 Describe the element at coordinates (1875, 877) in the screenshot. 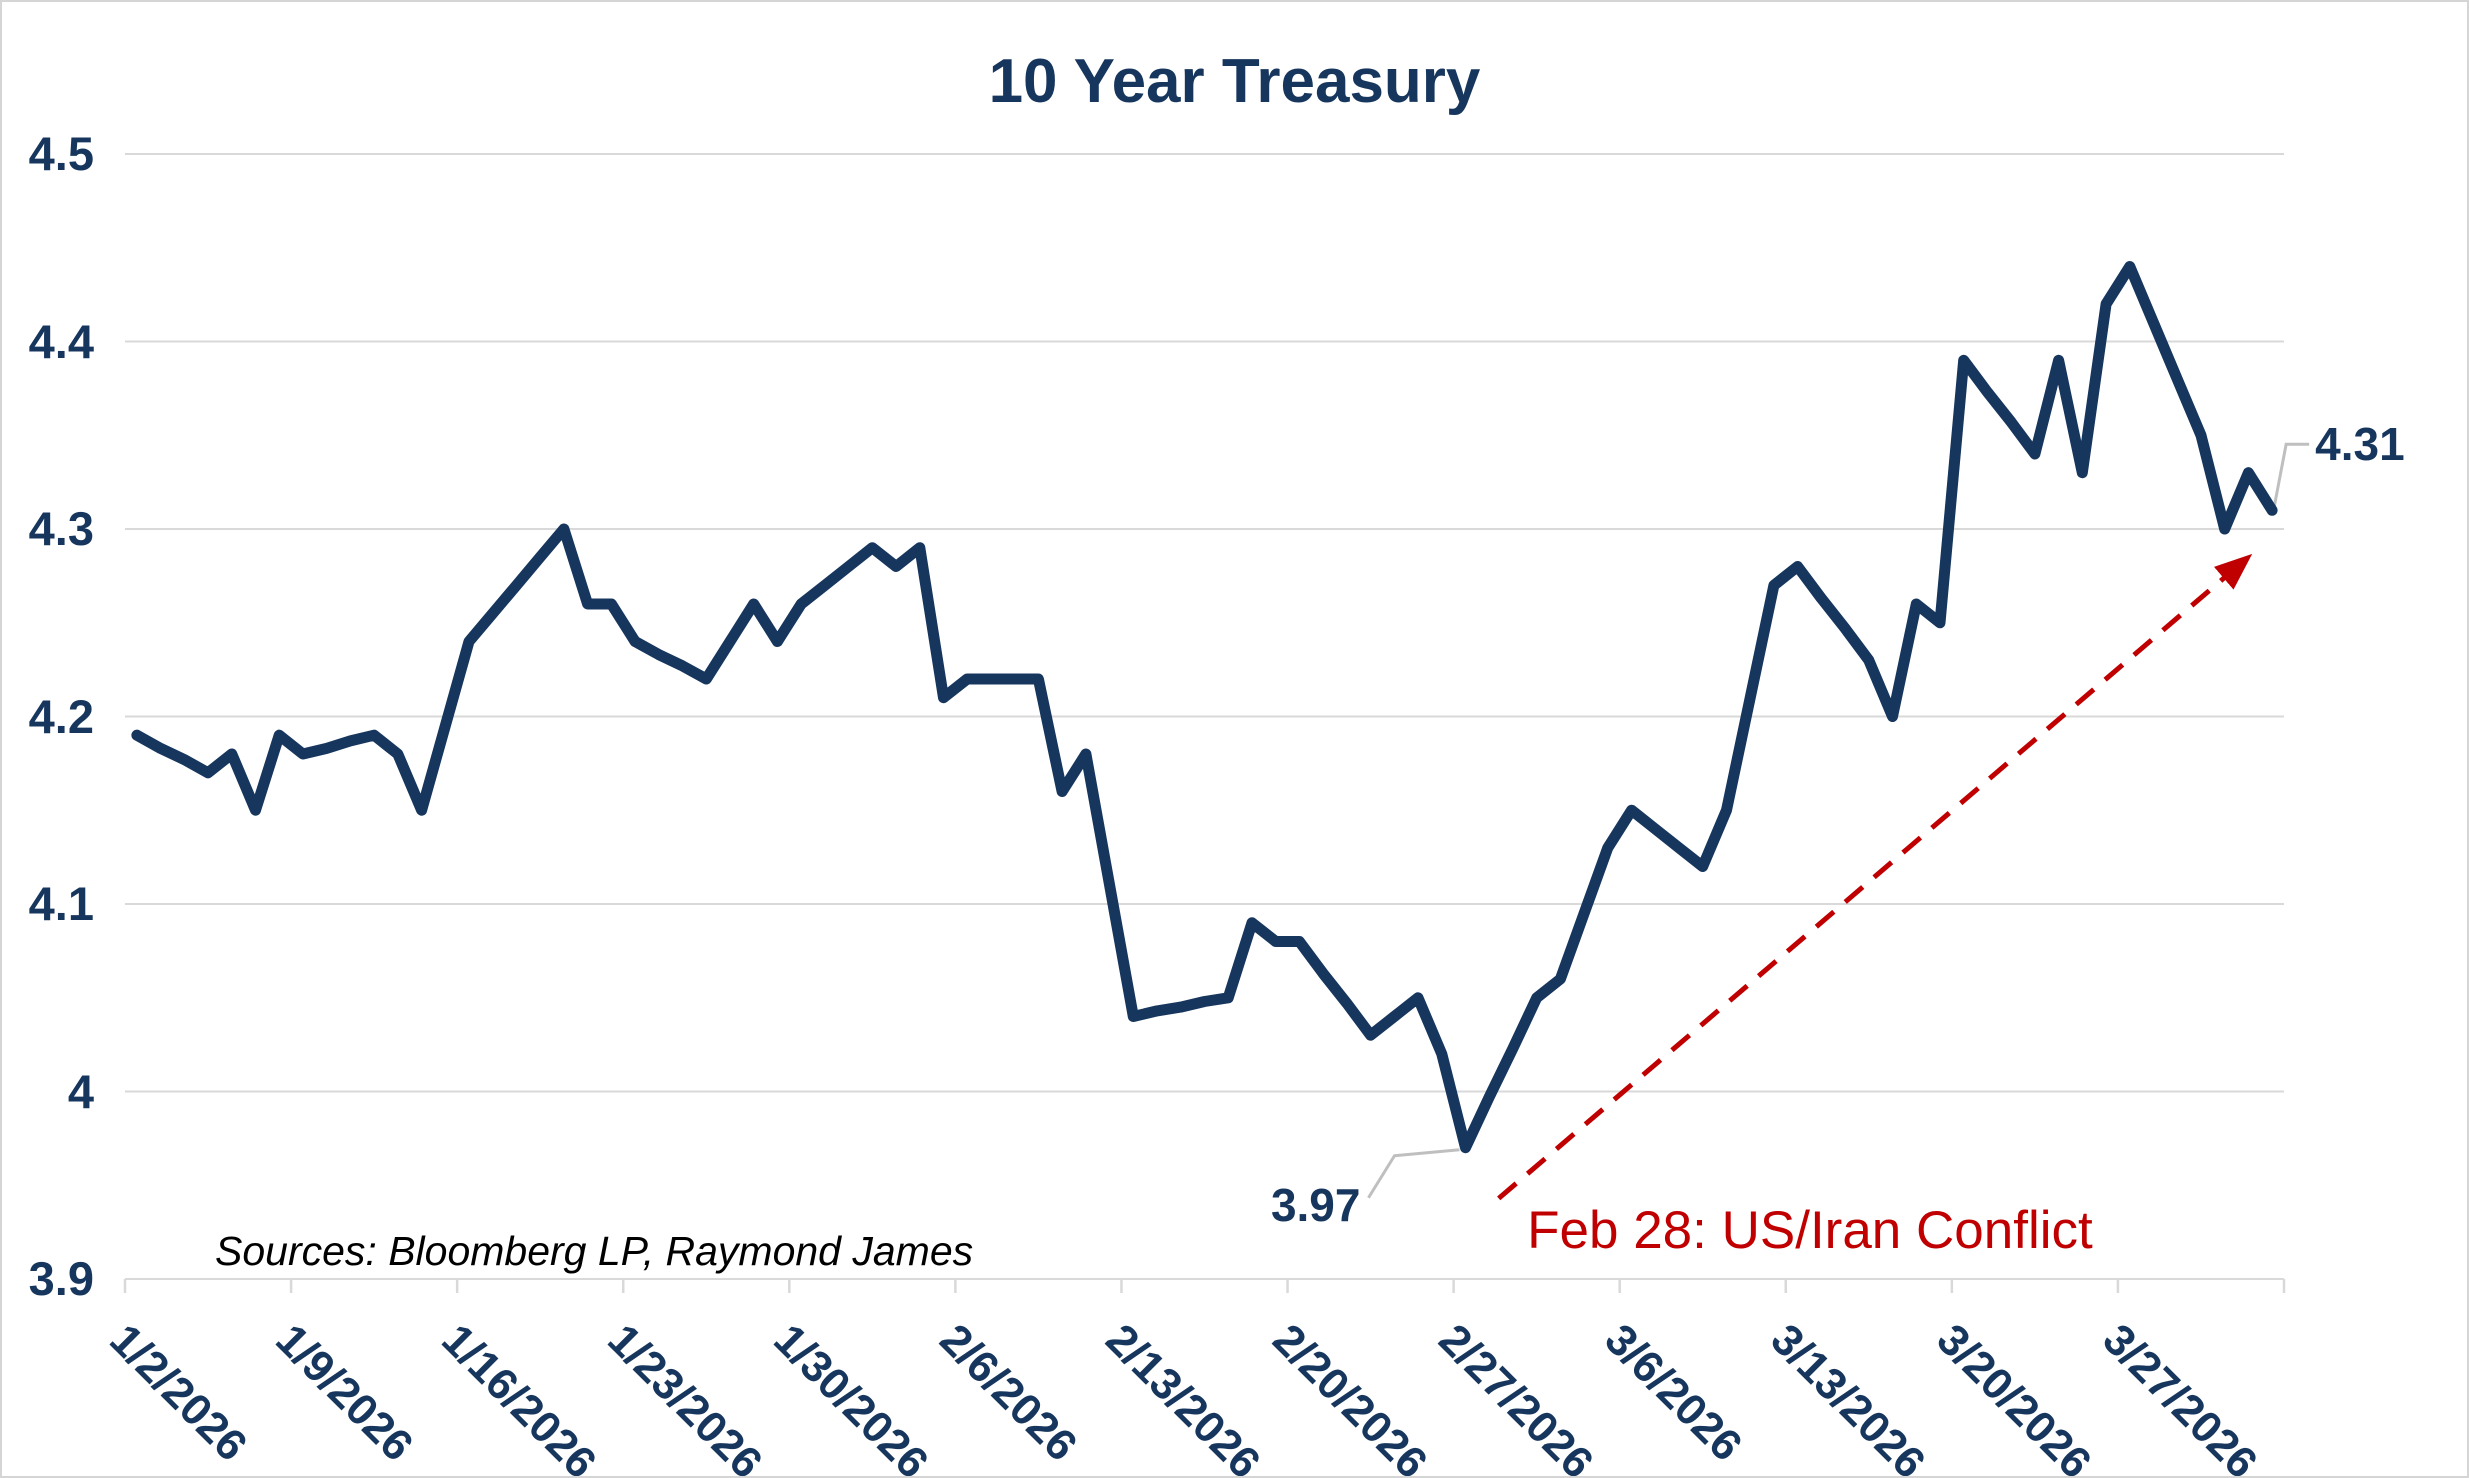

I see `event-arrow-dashed` at that location.